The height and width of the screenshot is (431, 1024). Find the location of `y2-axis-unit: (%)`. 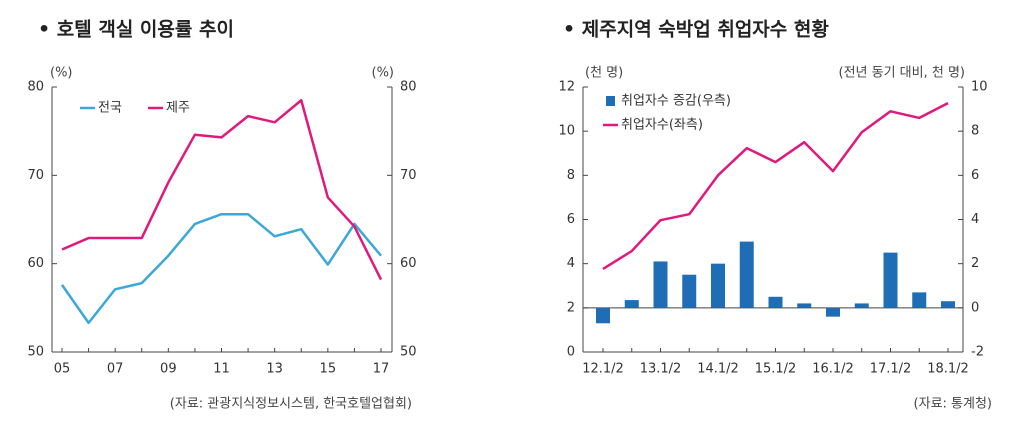

y2-axis-unit: (%) is located at coordinates (383, 73).